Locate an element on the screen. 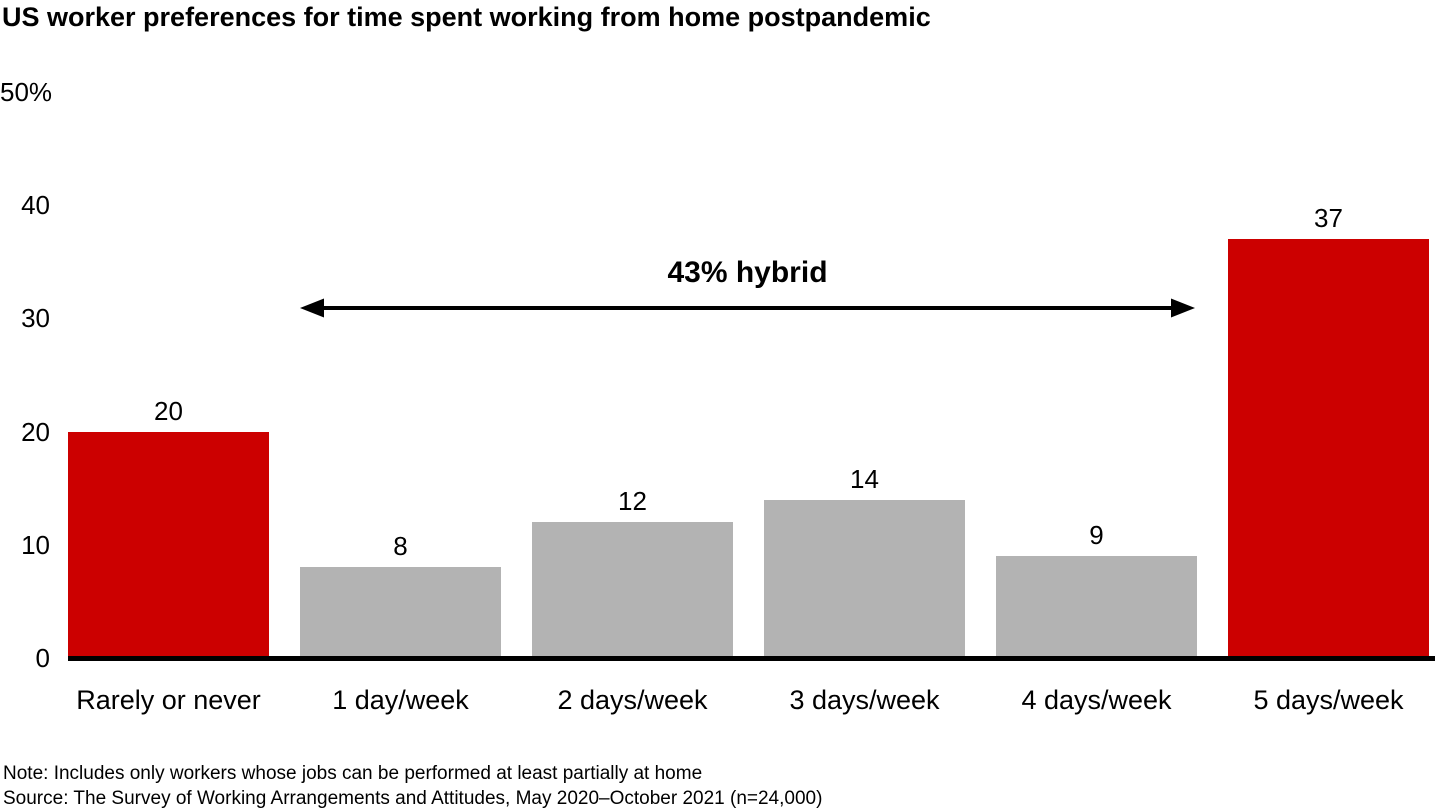  bar-column: 37 is located at coordinates (1328, 430).